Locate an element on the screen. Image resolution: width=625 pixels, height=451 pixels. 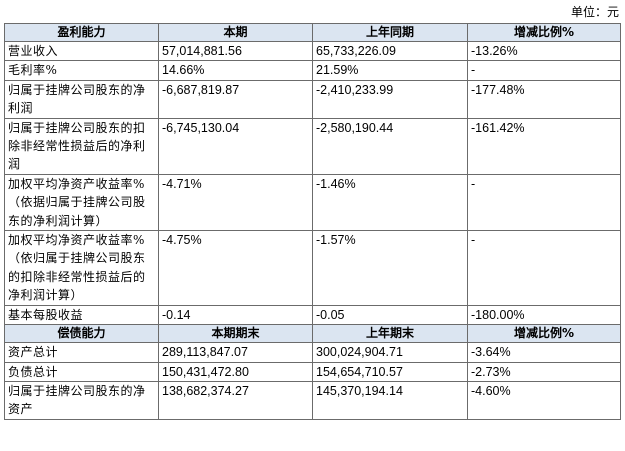
row-label: 基本每股收益 is located at coordinates (81, 315).